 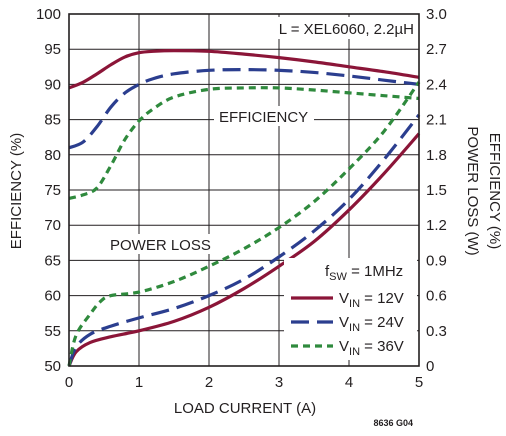 I want to click on right-tick-label: 1.5, so click(x=436, y=190).